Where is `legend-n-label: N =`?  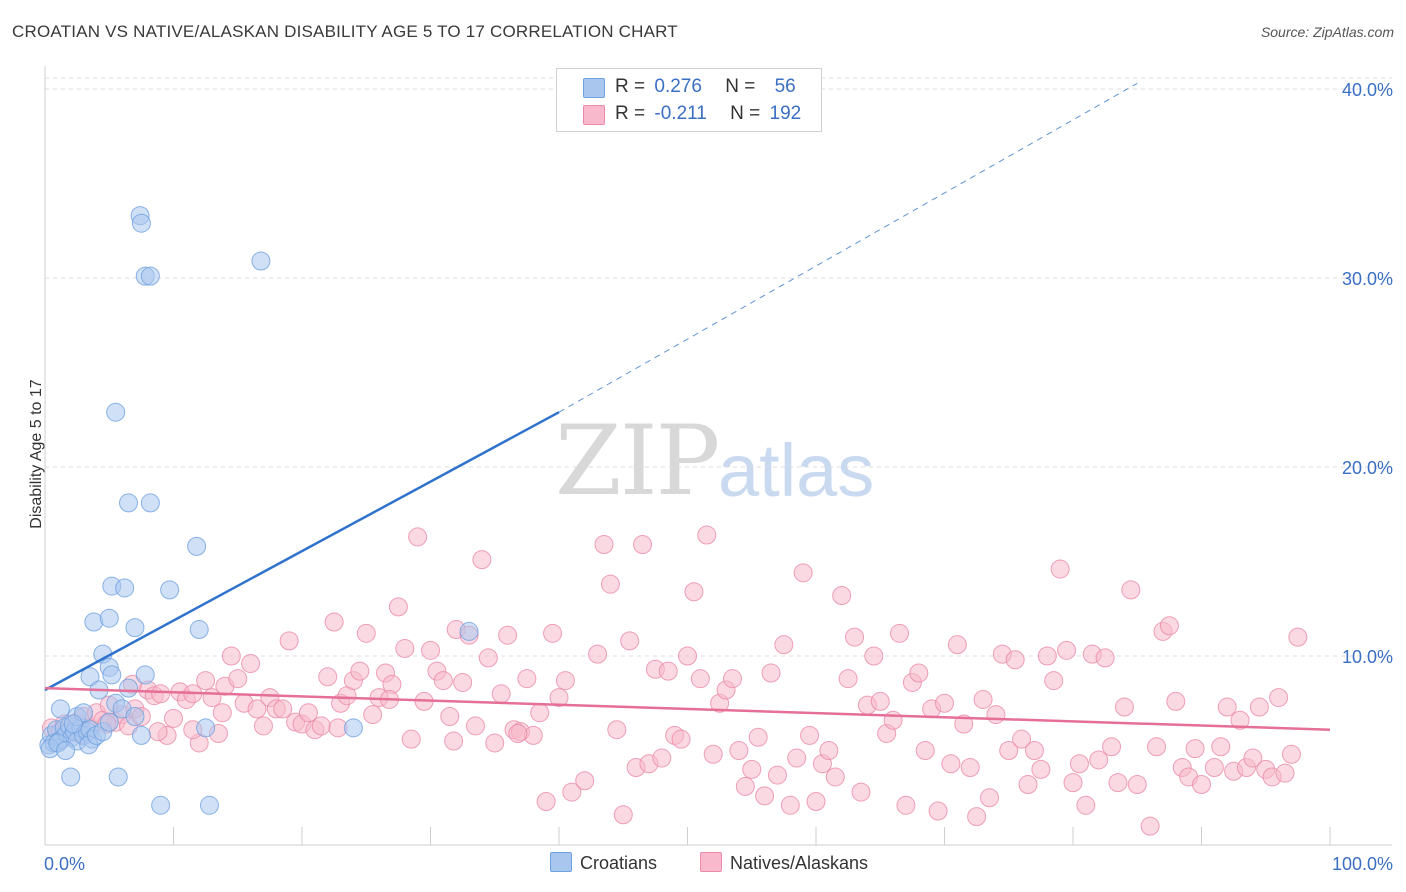 legend-n-label: N = is located at coordinates (745, 113).